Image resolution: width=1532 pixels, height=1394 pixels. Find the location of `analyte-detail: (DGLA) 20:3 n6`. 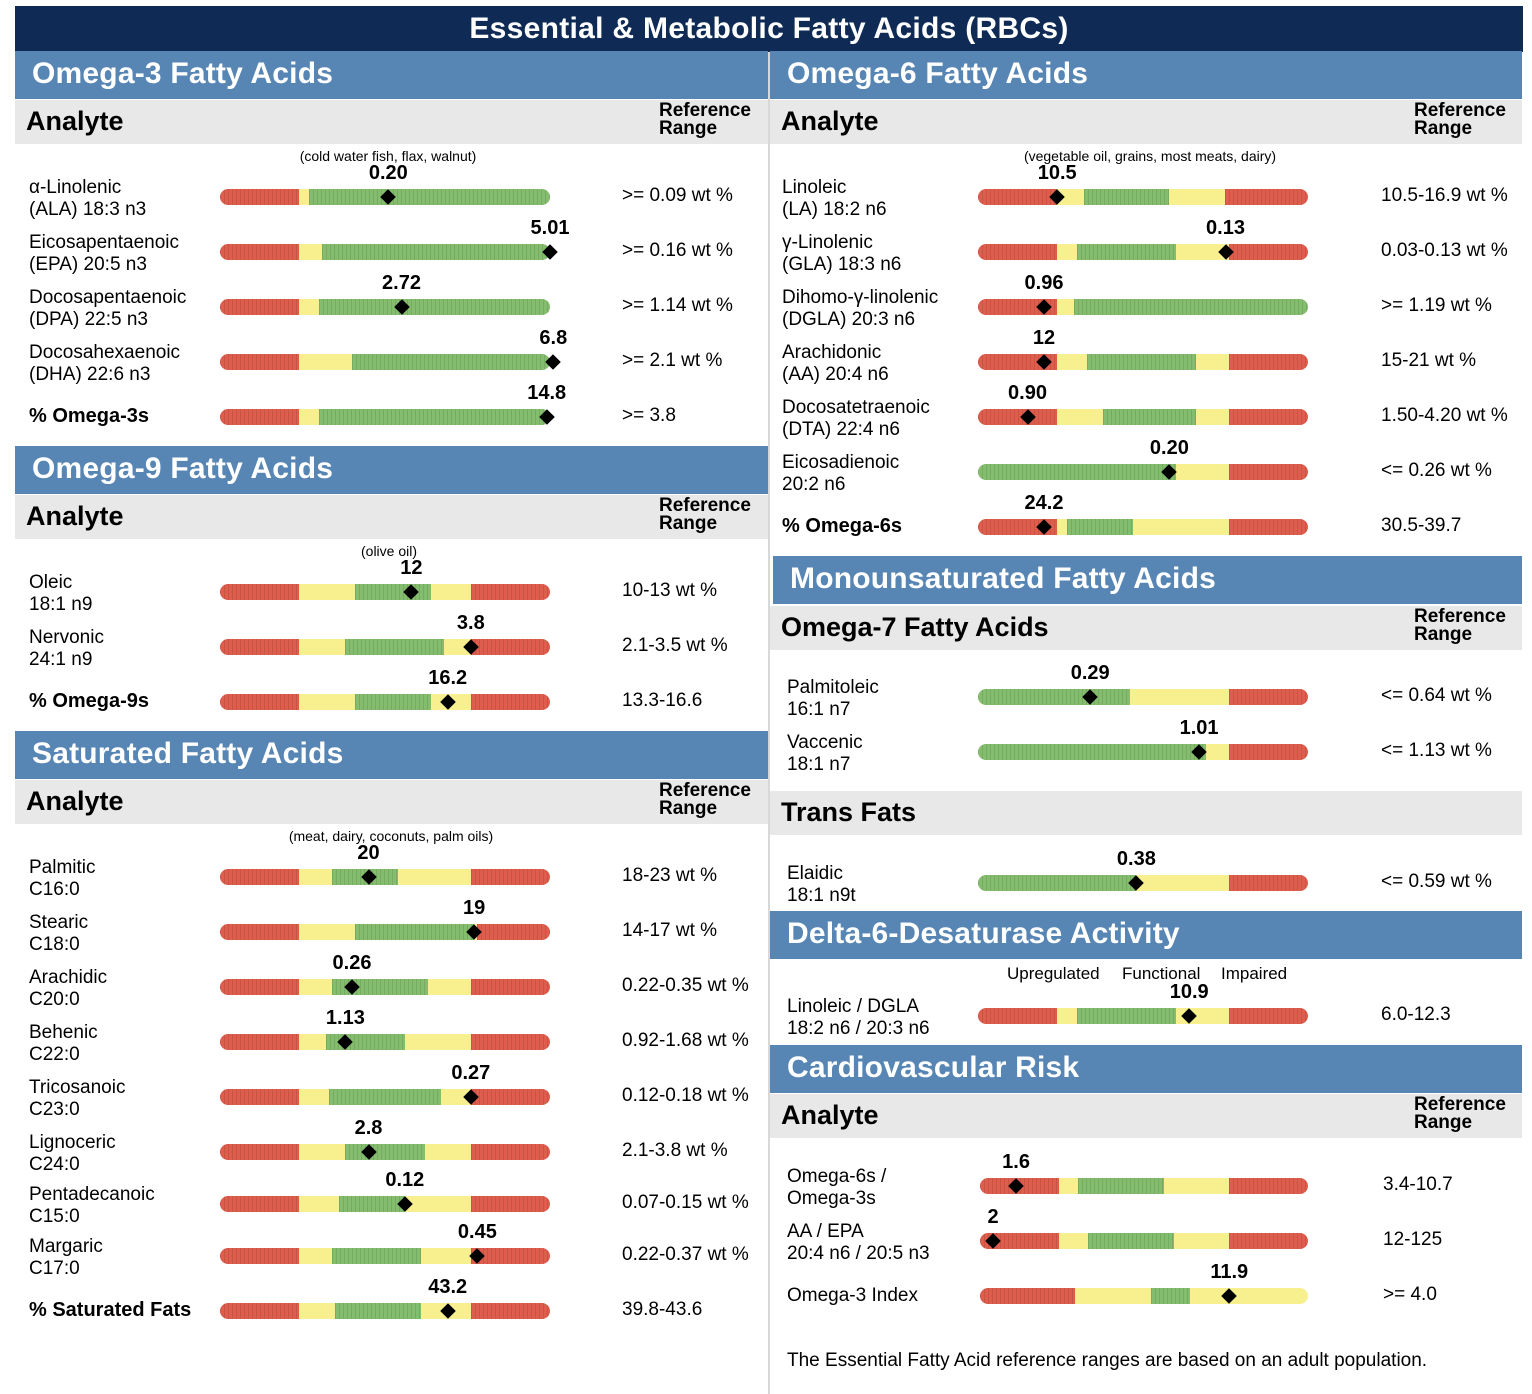

analyte-detail: (DGLA) 20:3 n6 is located at coordinates (849, 319).